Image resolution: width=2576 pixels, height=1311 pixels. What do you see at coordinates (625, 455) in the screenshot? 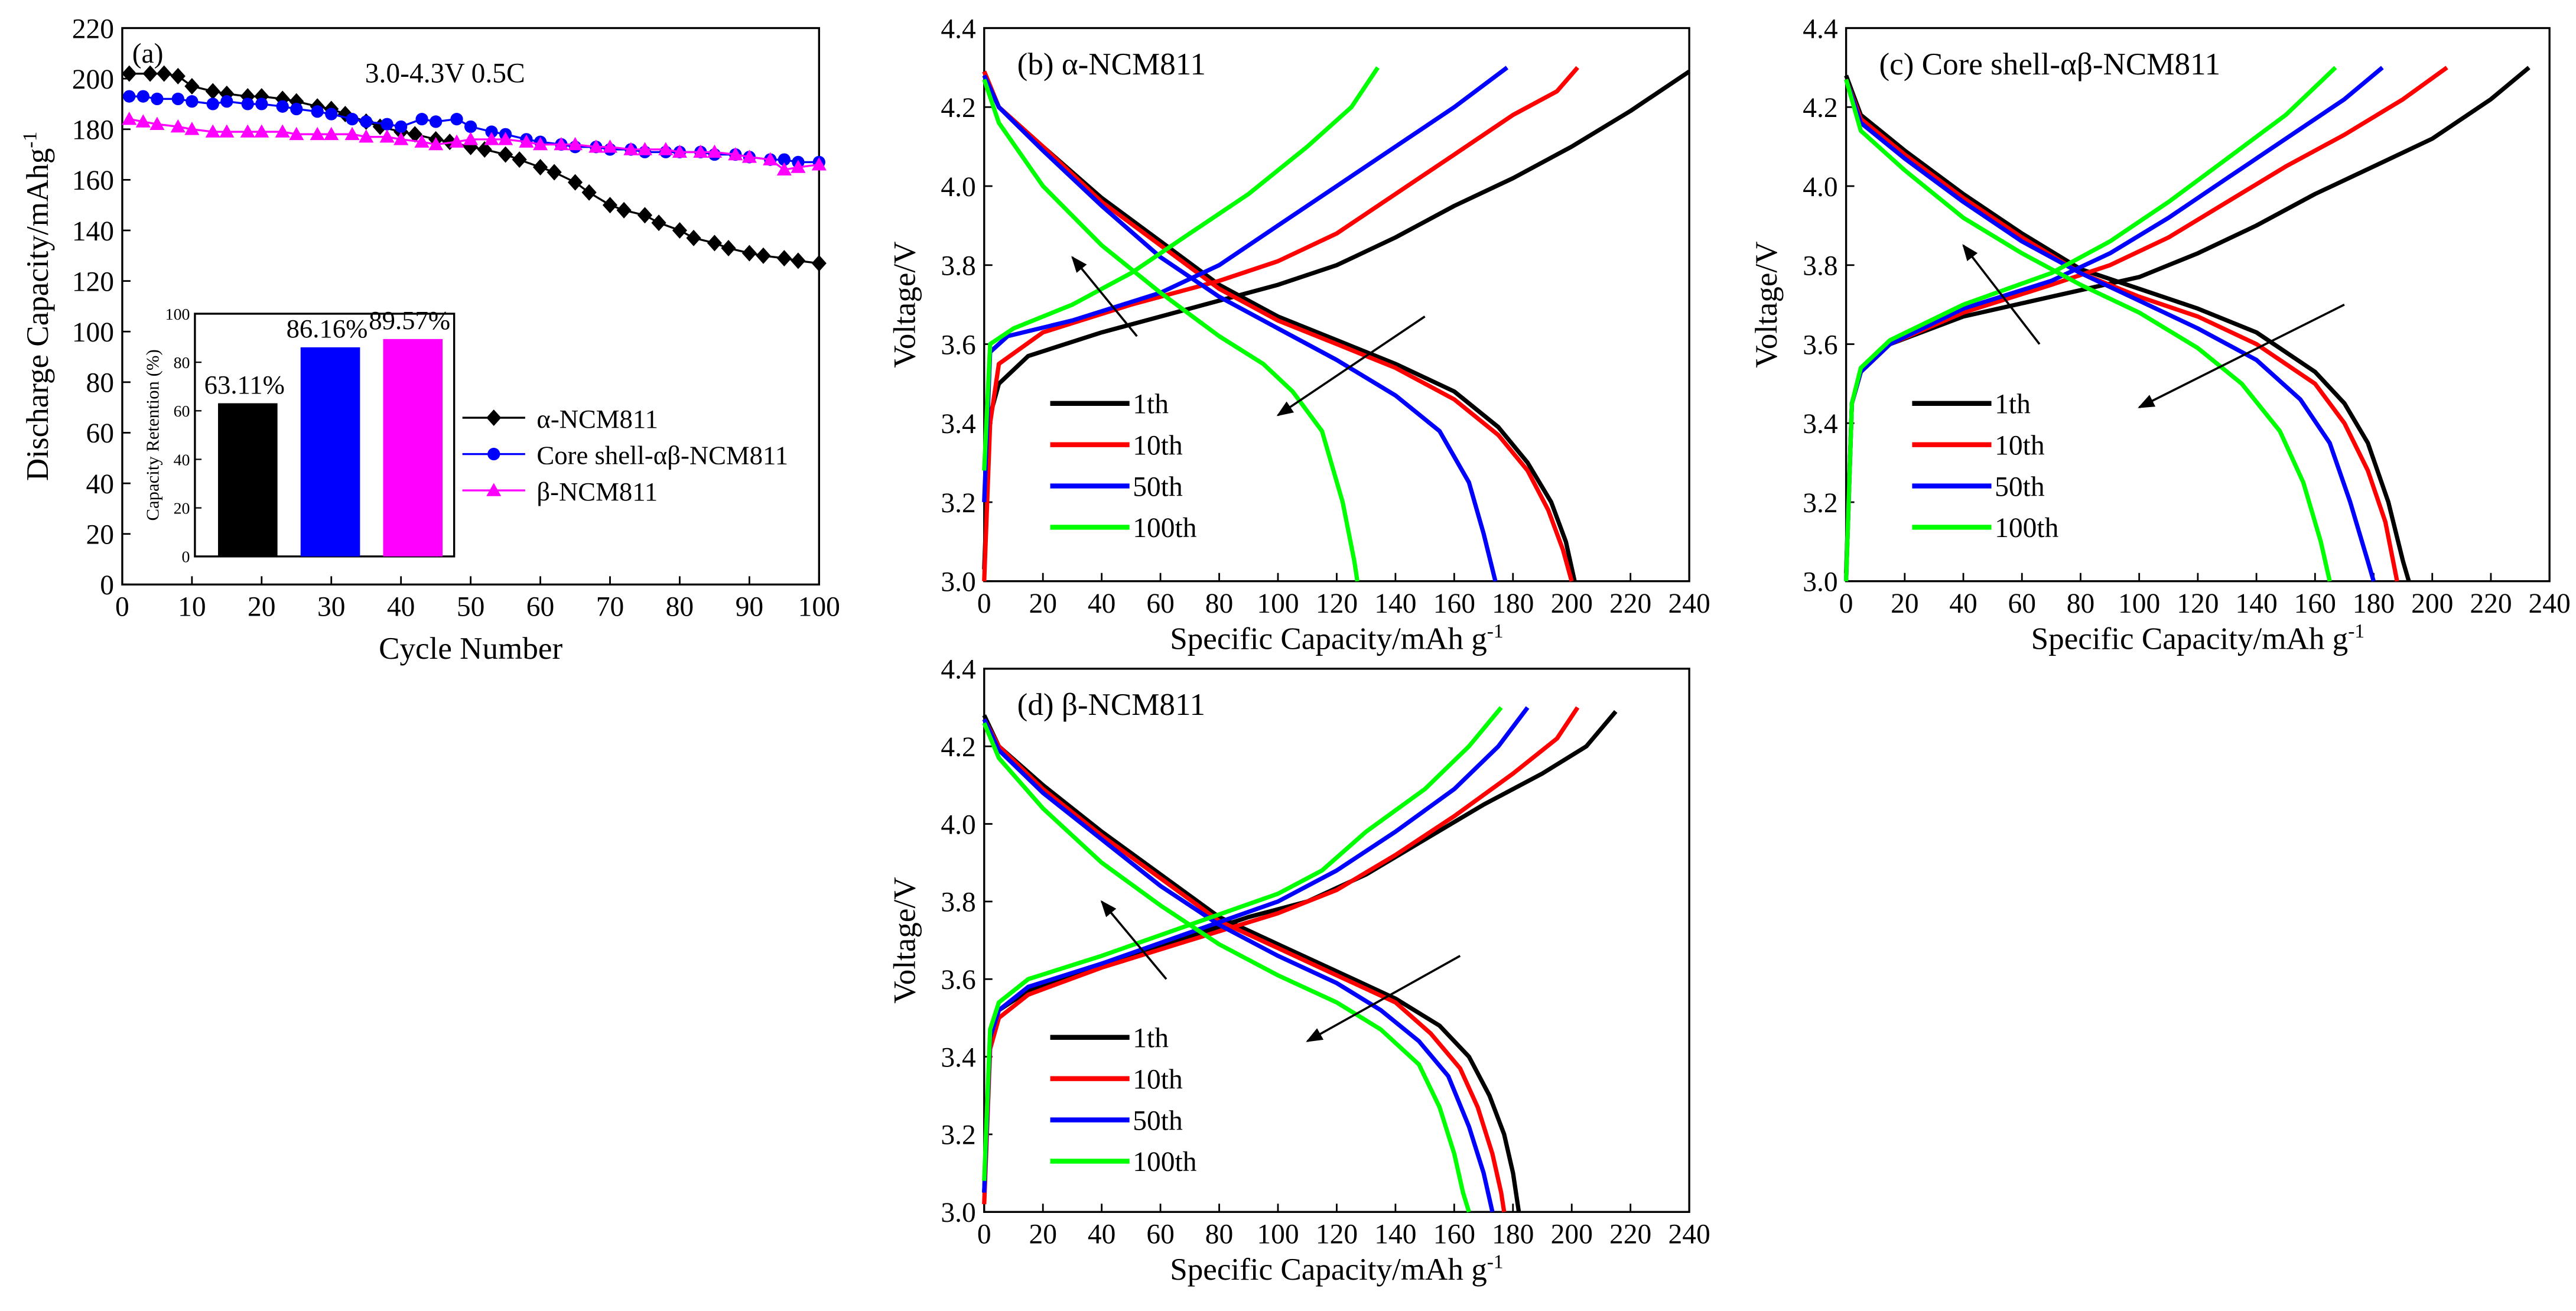
I see `a-legend: α-NCM811 Core shell-αβ-NCM811 β-NCM811` at bounding box center [625, 455].